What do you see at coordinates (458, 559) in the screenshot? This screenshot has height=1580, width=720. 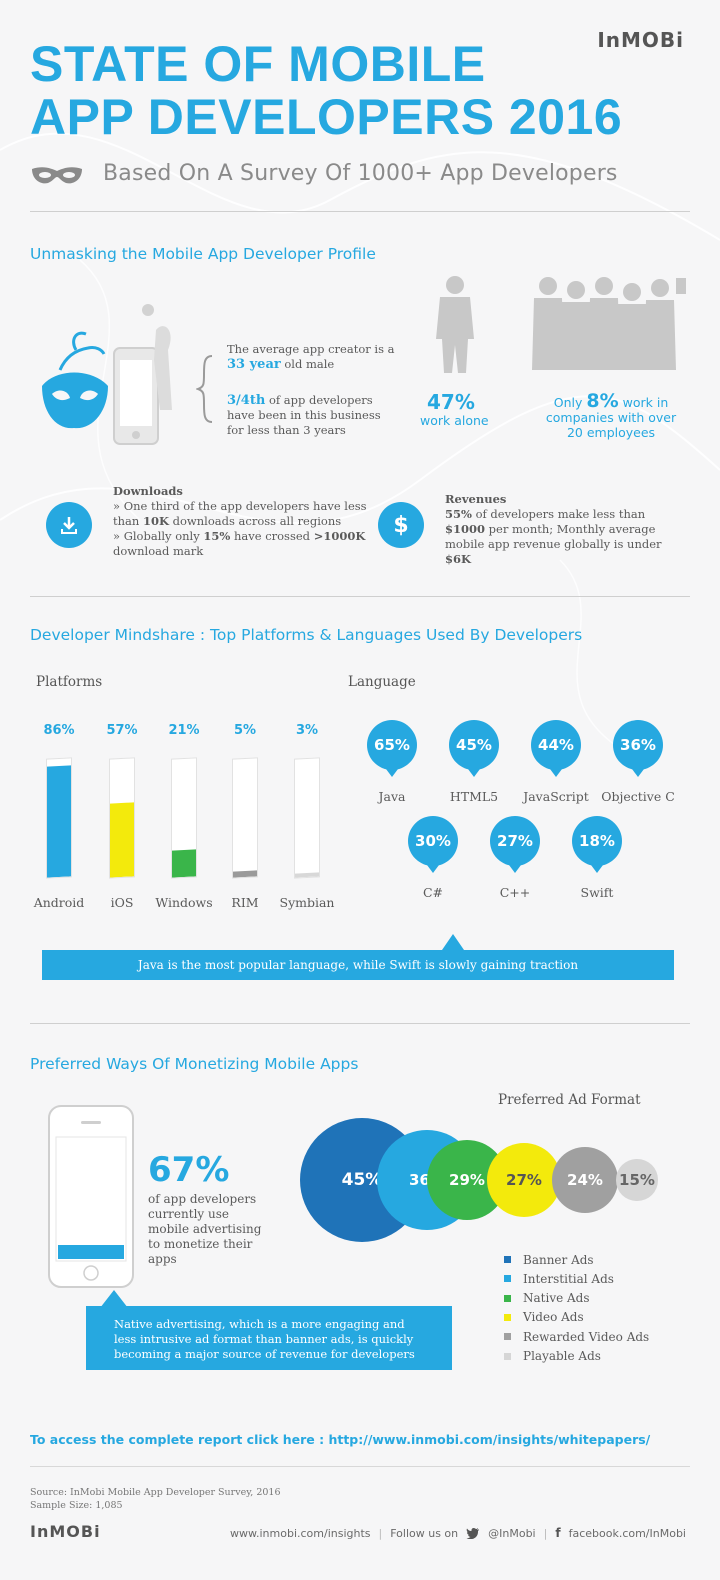 I see `rev-bold3: $6K` at bounding box center [458, 559].